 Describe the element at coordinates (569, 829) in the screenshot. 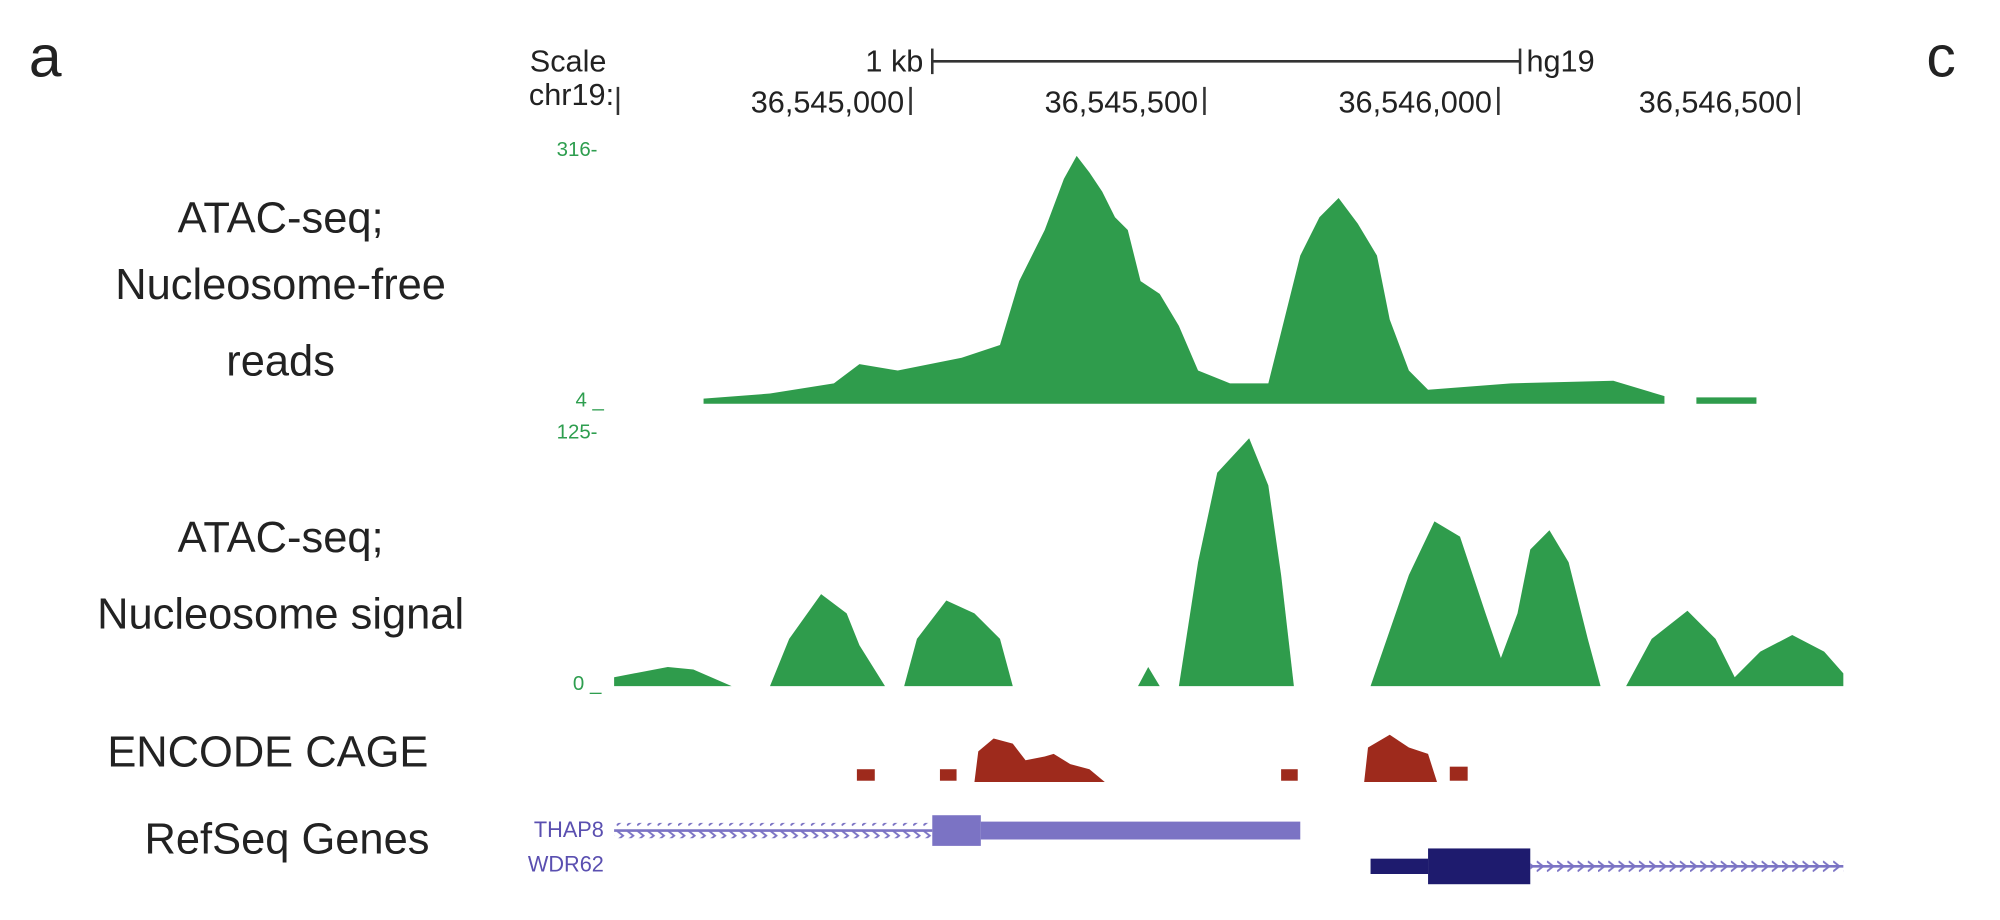

I see `gene-name: THAP8` at that location.